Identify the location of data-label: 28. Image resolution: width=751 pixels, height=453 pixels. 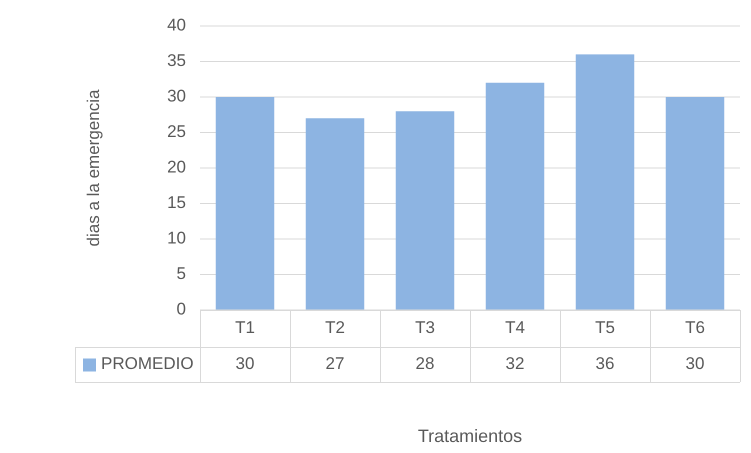
(425, 364).